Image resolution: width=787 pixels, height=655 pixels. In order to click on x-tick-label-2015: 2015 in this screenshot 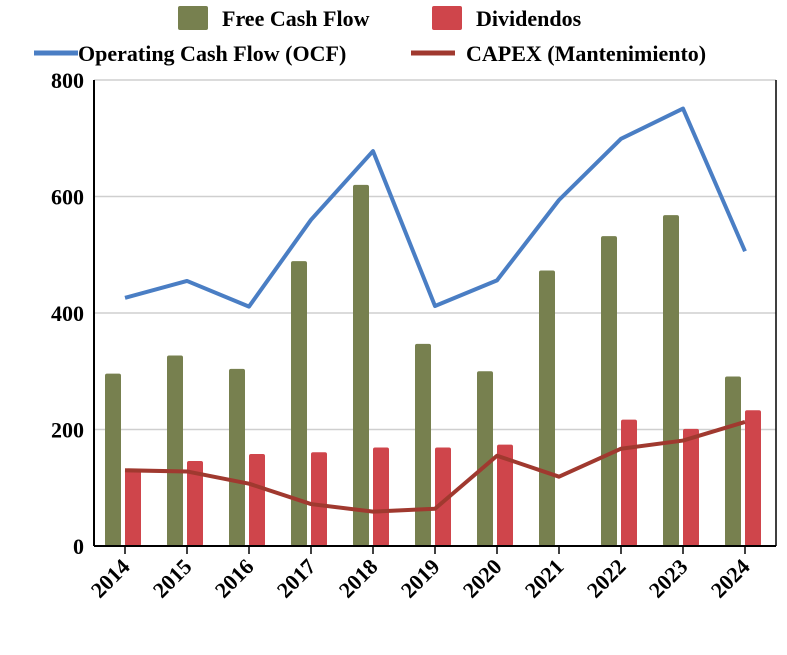, I will do `click(172, 578)`.